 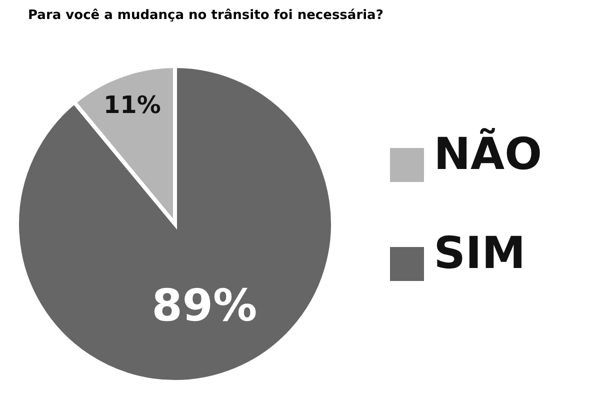 I want to click on chart-title: Para você a mudança no trânsito foi necessária?, so click(x=206, y=16).